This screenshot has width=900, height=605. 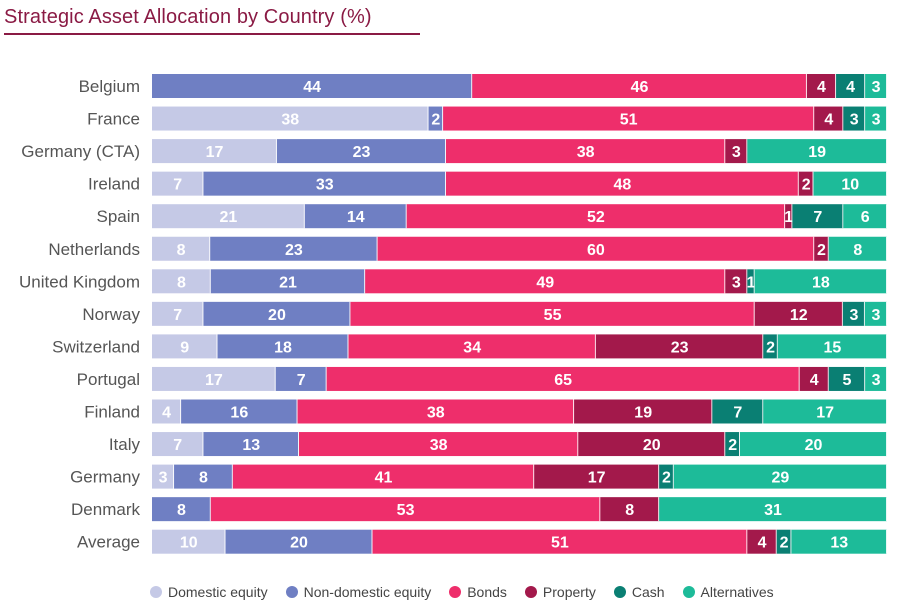 I want to click on data-label: 12, so click(x=799, y=315).